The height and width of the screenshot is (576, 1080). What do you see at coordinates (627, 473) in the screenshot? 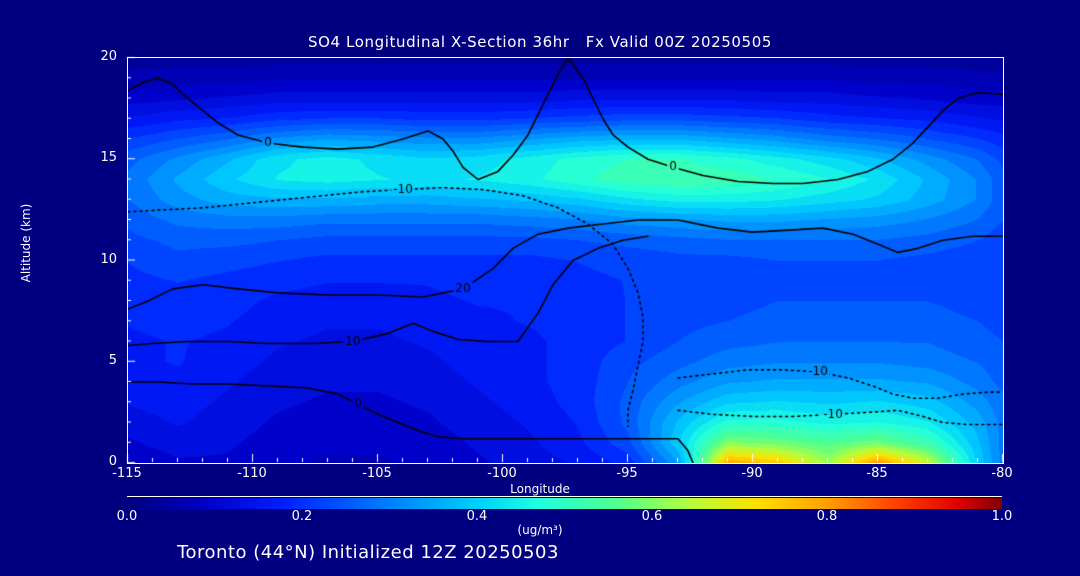
I see `x-tick-label: -95` at bounding box center [627, 473].